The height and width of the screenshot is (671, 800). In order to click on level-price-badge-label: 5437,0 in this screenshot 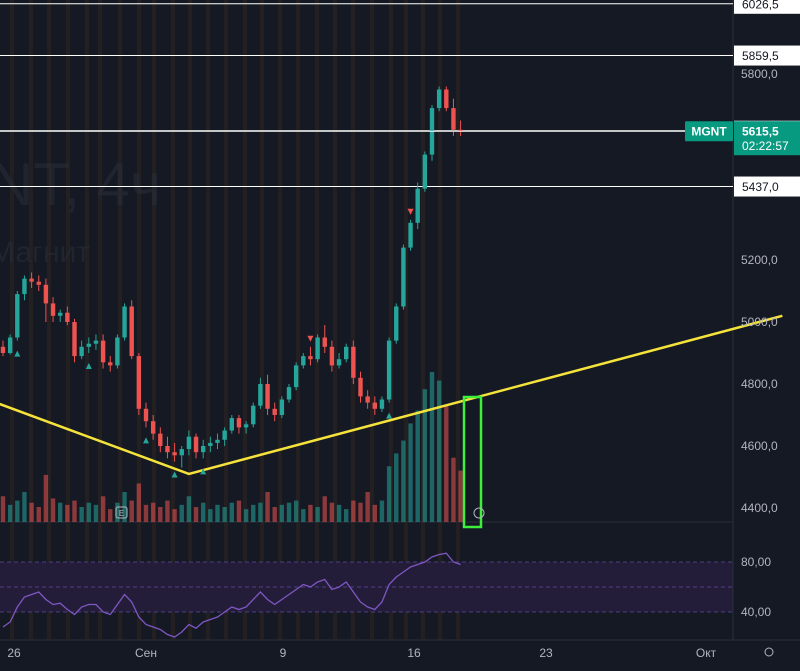, I will do `click(760, 187)`.